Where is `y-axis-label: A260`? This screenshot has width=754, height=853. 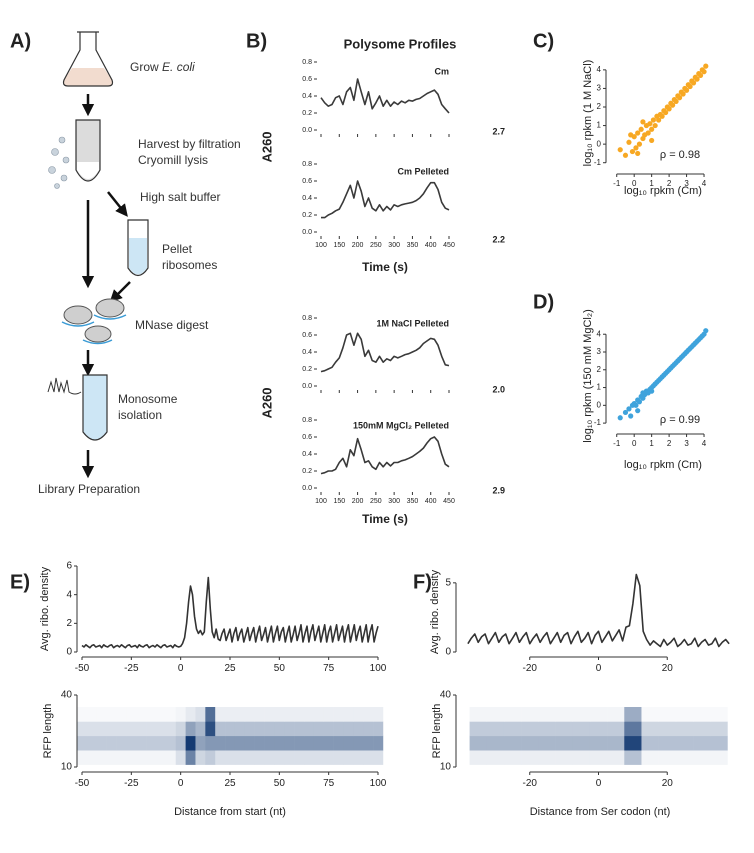
y-axis-label: A260 is located at coordinates (266, 402).